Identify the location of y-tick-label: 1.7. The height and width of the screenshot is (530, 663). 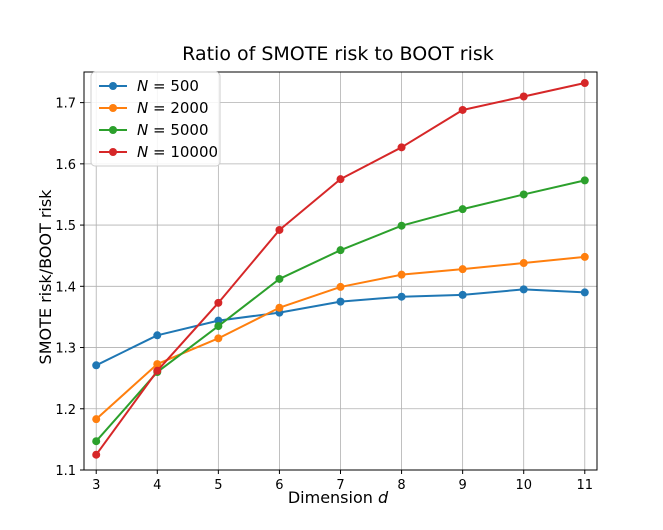
(65, 104).